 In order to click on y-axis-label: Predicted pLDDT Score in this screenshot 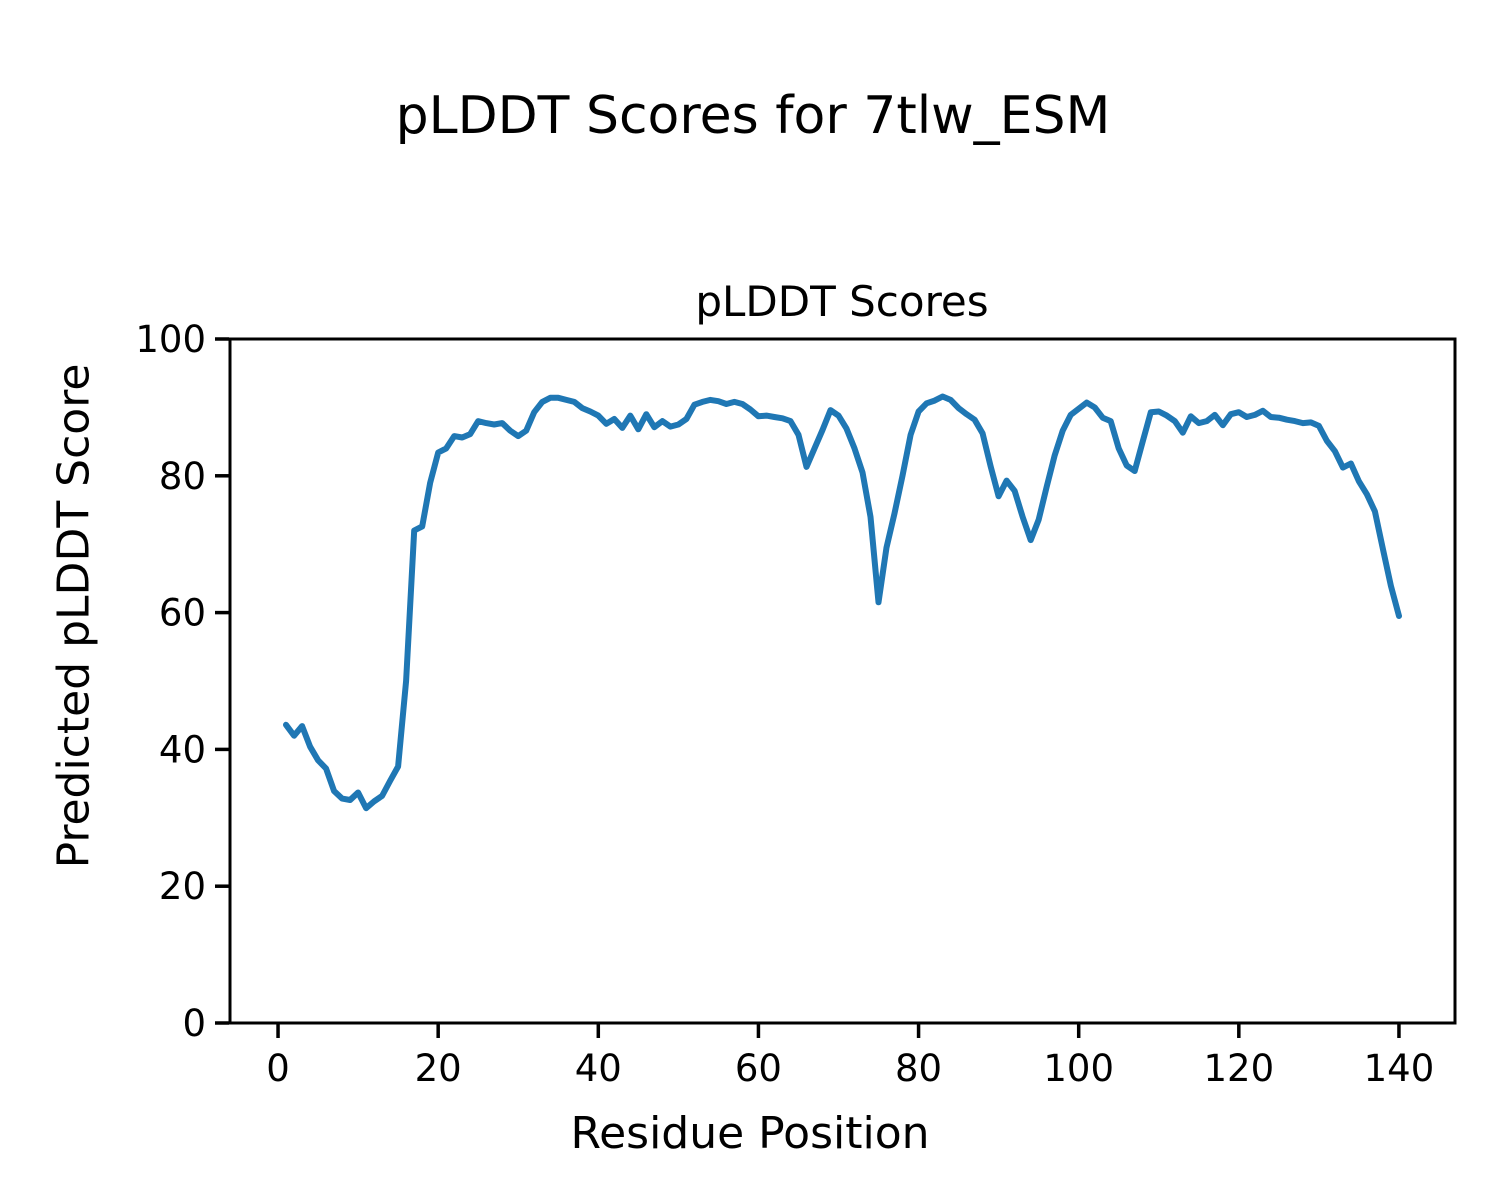, I will do `click(74, 616)`.